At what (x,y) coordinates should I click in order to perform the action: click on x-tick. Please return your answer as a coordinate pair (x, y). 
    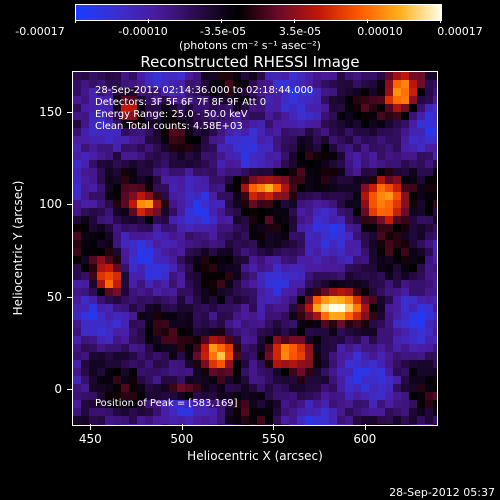
    Looking at the image, I should click on (91, 427).